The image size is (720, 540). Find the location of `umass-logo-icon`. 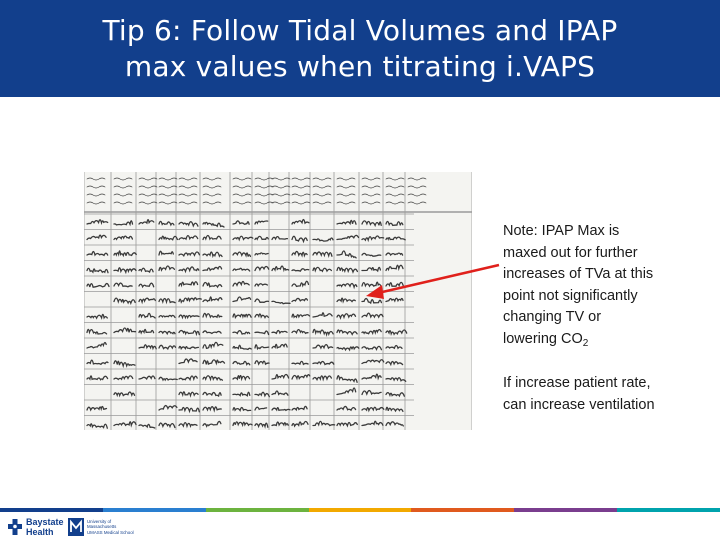

umass-logo-icon is located at coordinates (76, 527).